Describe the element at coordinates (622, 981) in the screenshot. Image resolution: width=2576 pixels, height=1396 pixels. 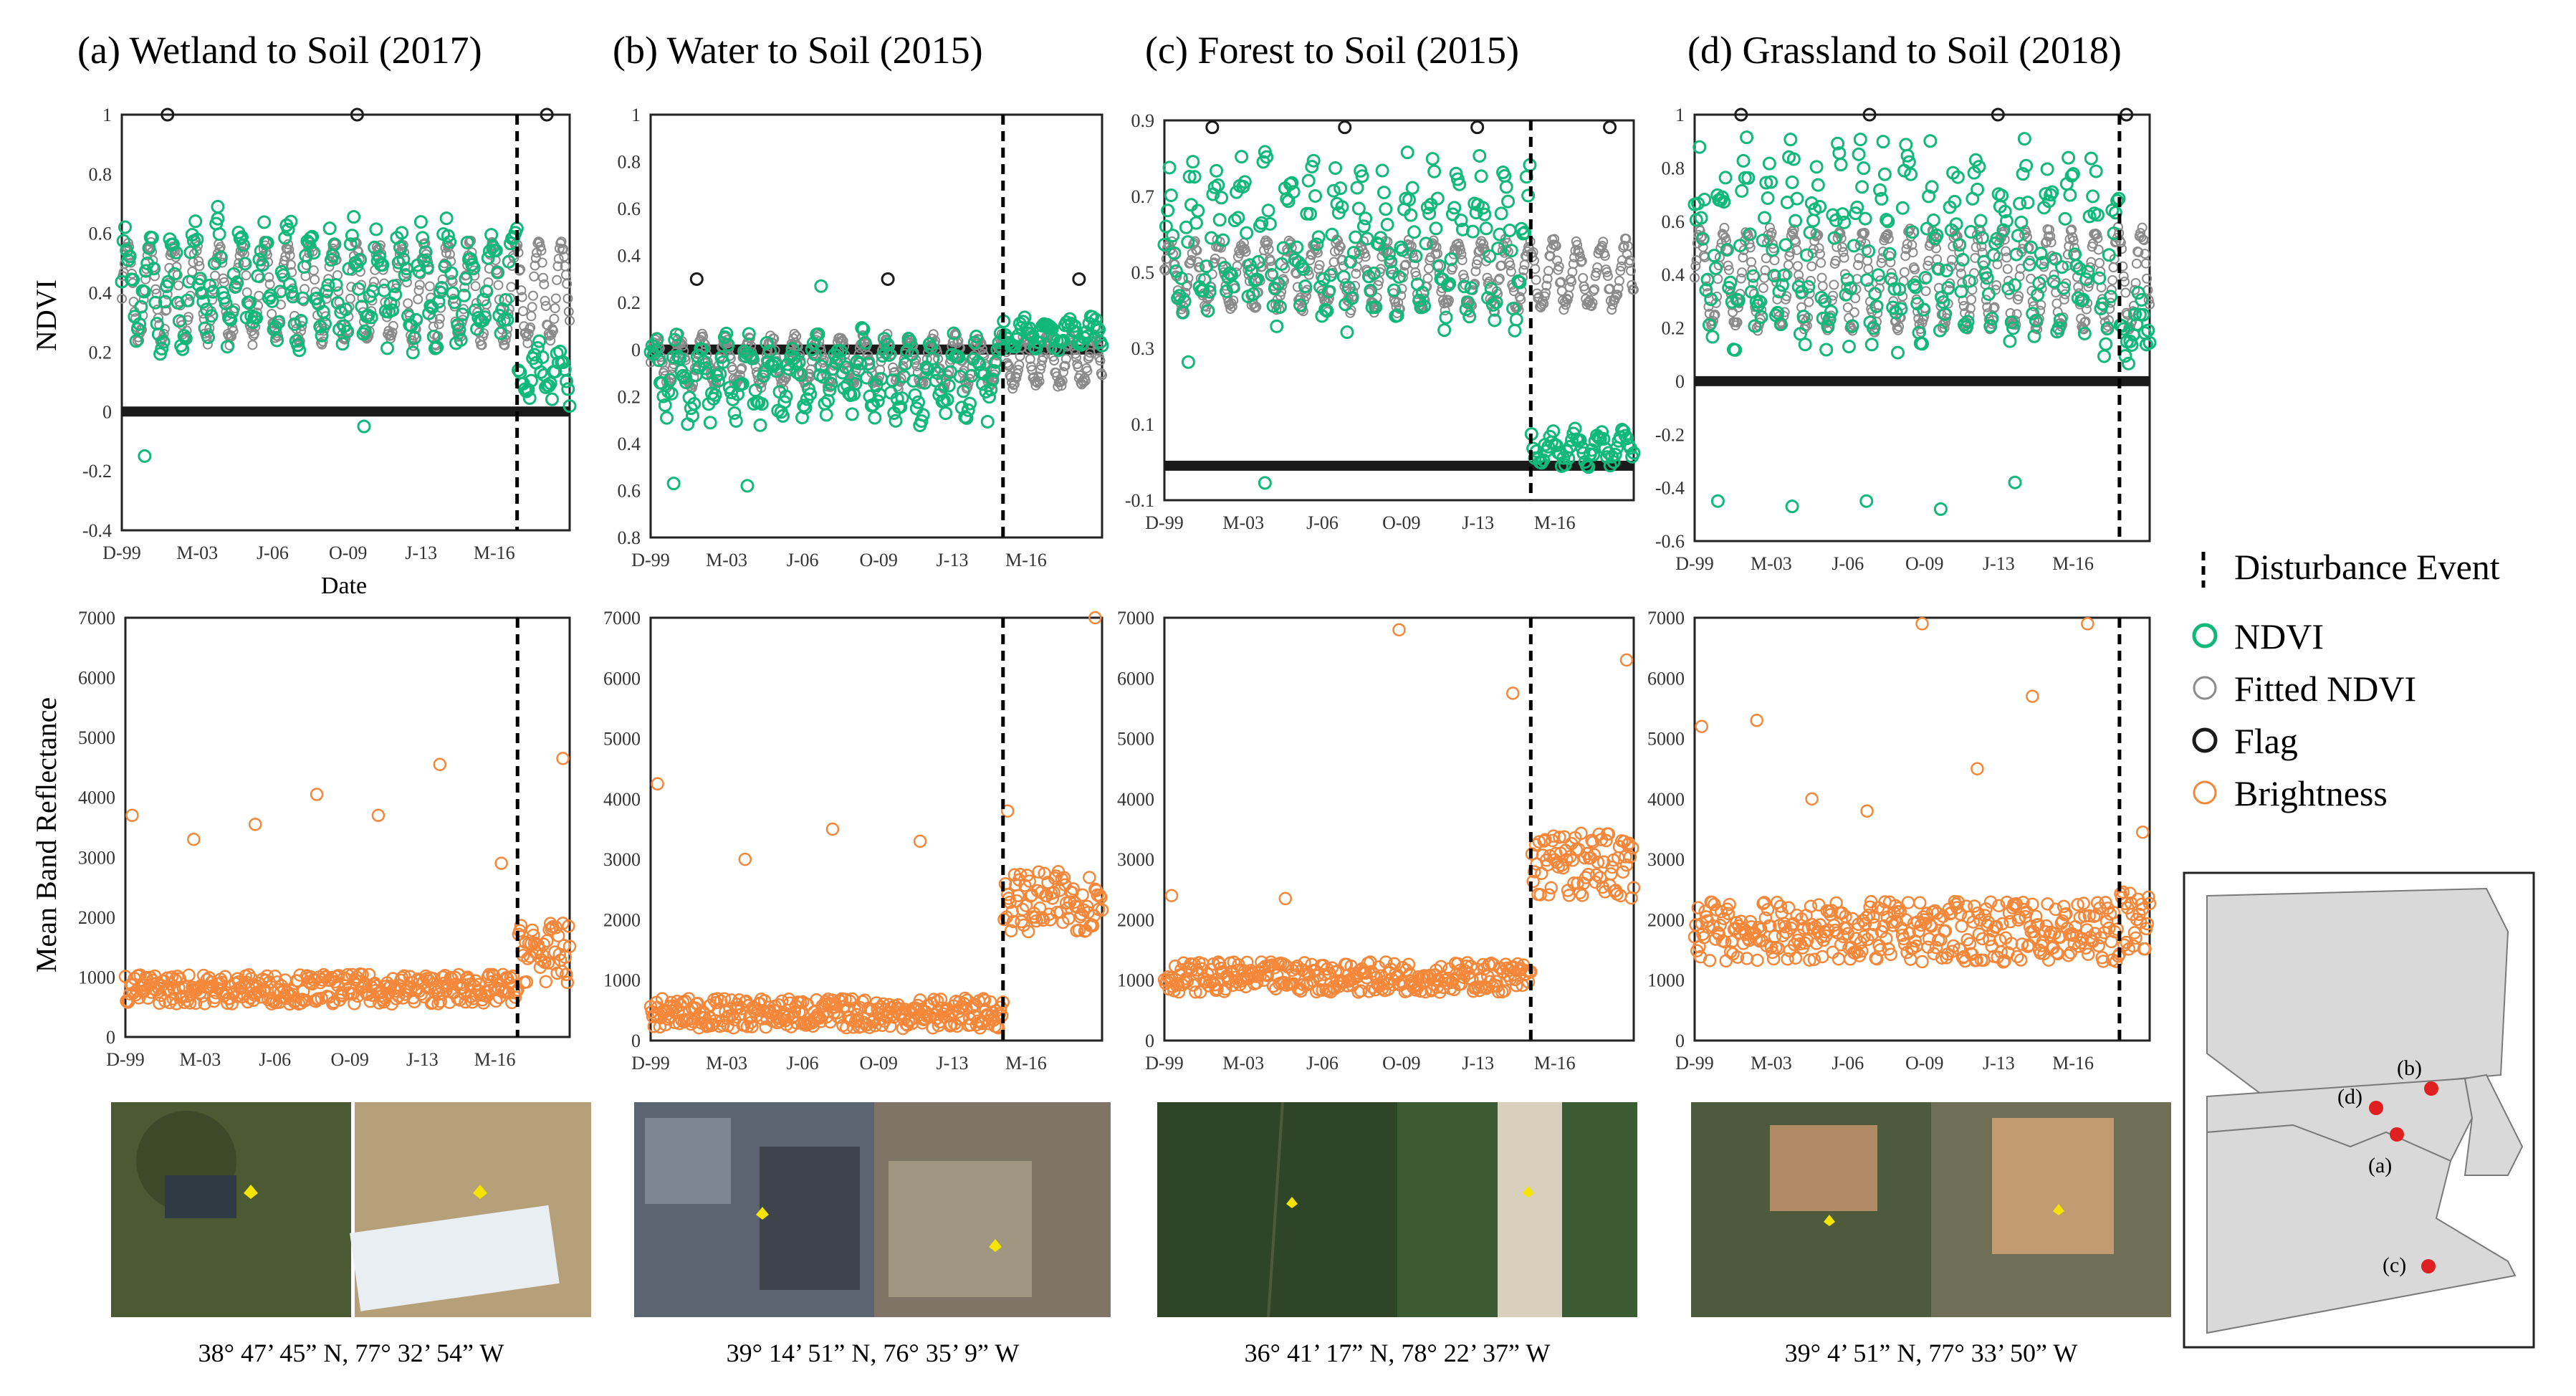
I see `y-tick-label: 1000` at that location.